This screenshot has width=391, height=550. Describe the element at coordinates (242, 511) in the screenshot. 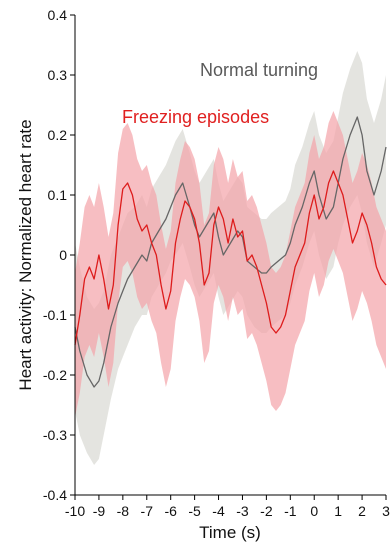

I see `x-tick-label: -3` at that location.